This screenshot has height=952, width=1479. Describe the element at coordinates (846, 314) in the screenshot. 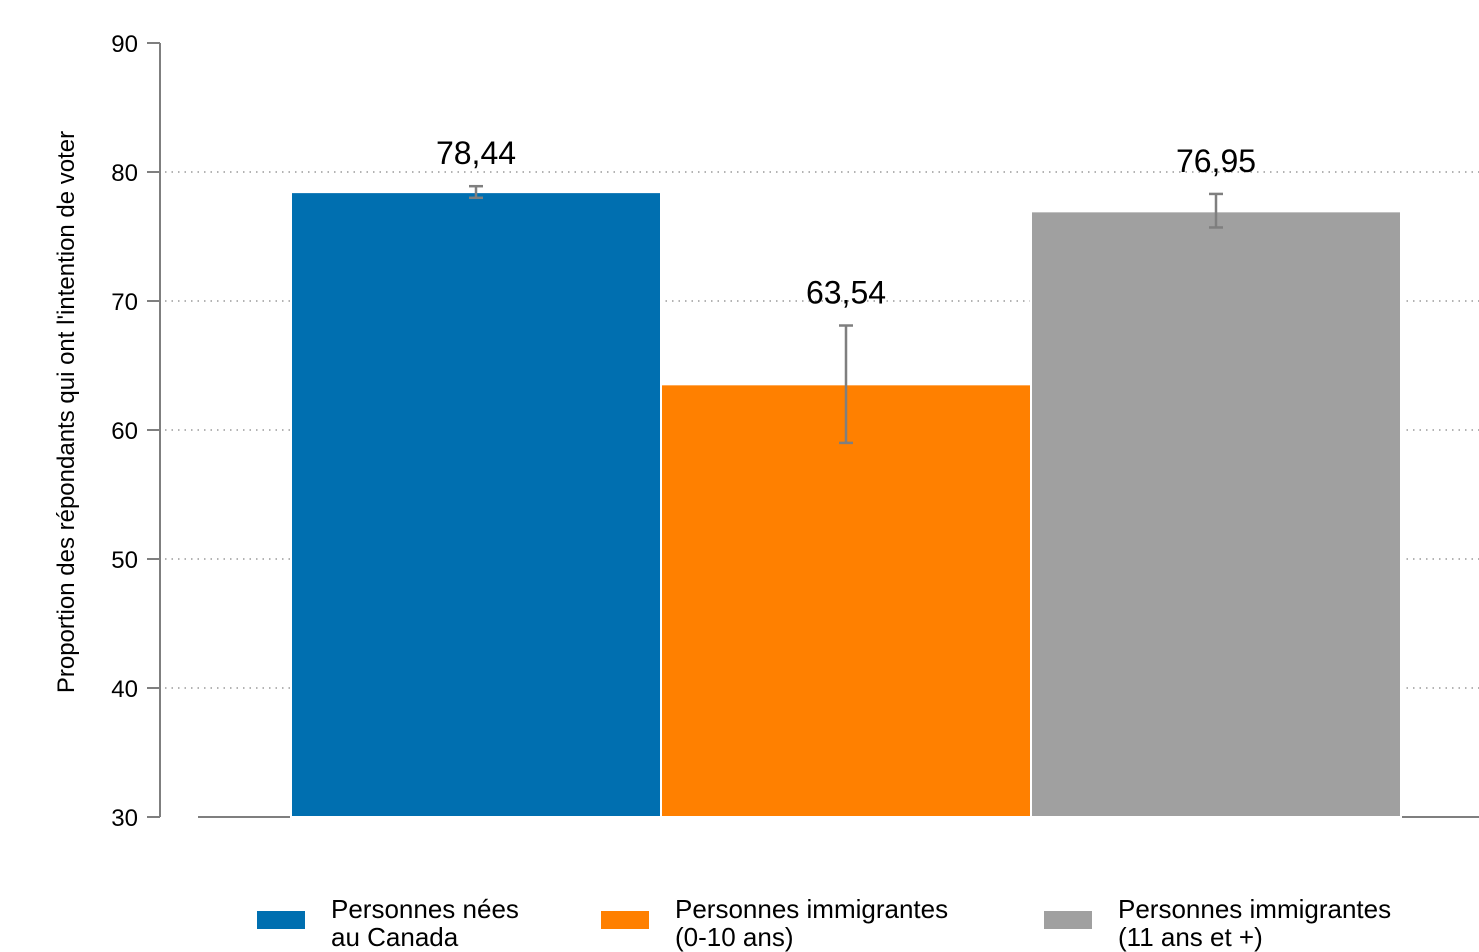

I see `error-bars` at that location.